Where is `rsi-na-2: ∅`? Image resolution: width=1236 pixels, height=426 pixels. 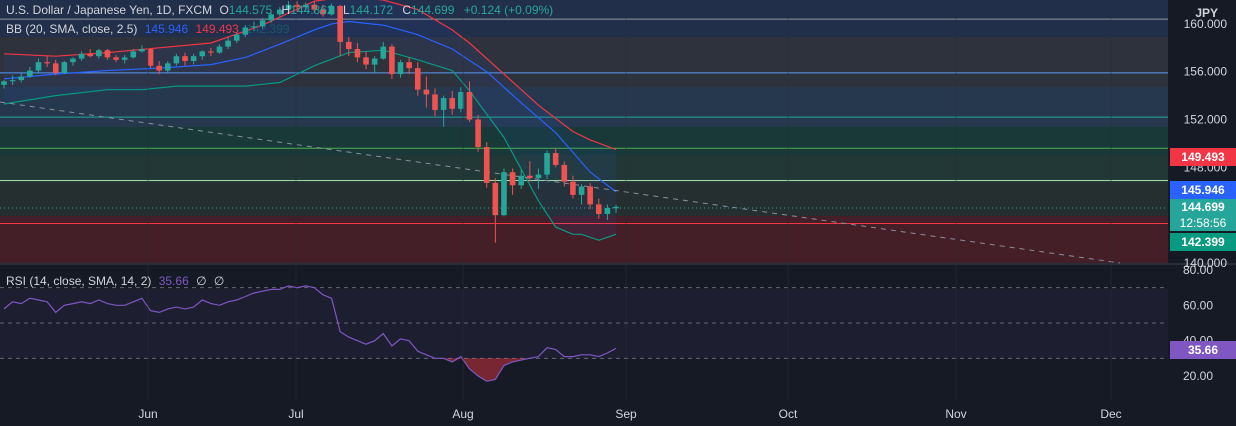 rsi-na-2: ∅ is located at coordinates (219, 281).